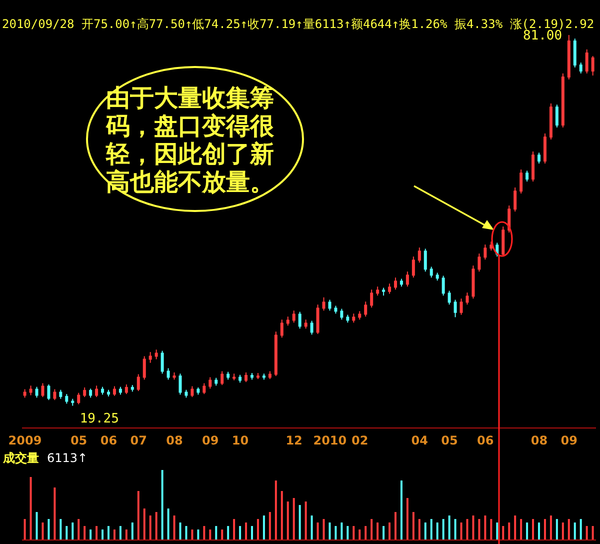 This screenshot has width=600, height=544. Describe the element at coordinates (294, 441) in the screenshot. I see `x-tick-label: 12` at that location.